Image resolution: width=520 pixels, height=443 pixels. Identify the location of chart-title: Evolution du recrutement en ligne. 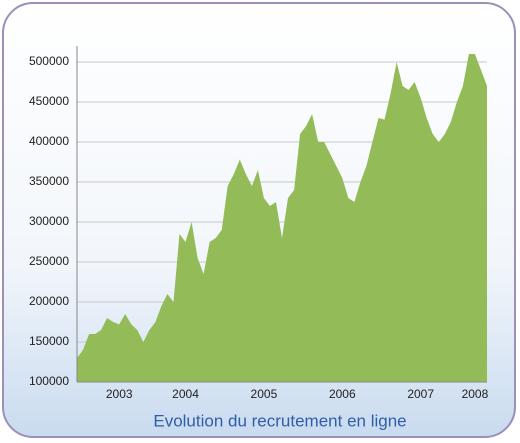
(279, 420).